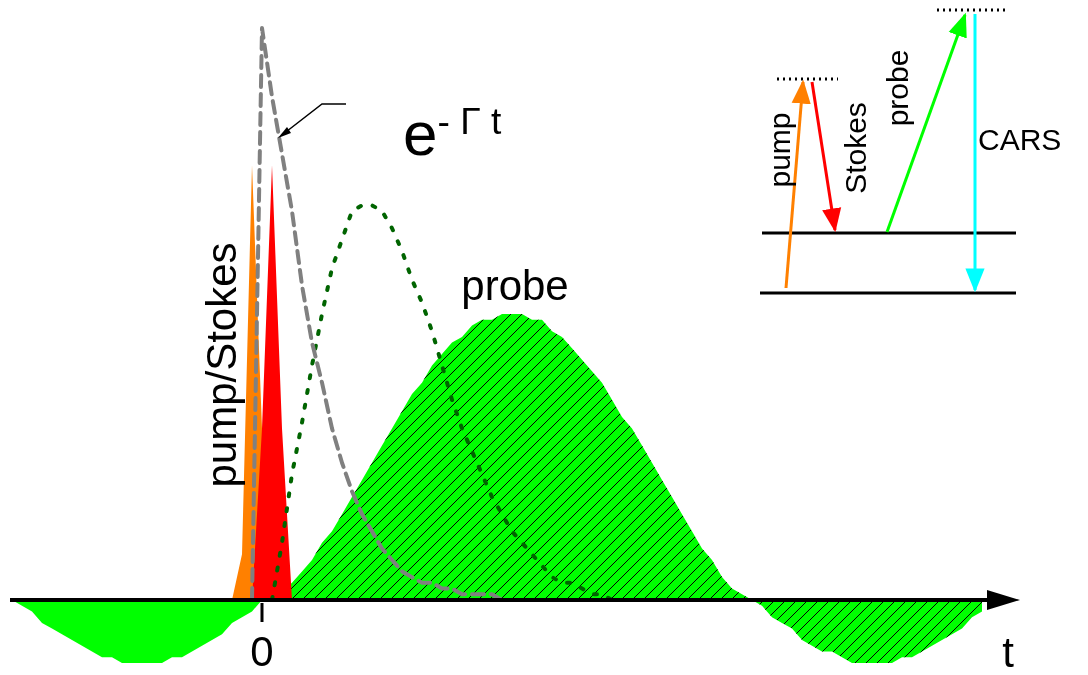 The image size is (1088, 675). Describe the element at coordinates (1008, 652) in the screenshot. I see `x-axis-title: t` at that location.